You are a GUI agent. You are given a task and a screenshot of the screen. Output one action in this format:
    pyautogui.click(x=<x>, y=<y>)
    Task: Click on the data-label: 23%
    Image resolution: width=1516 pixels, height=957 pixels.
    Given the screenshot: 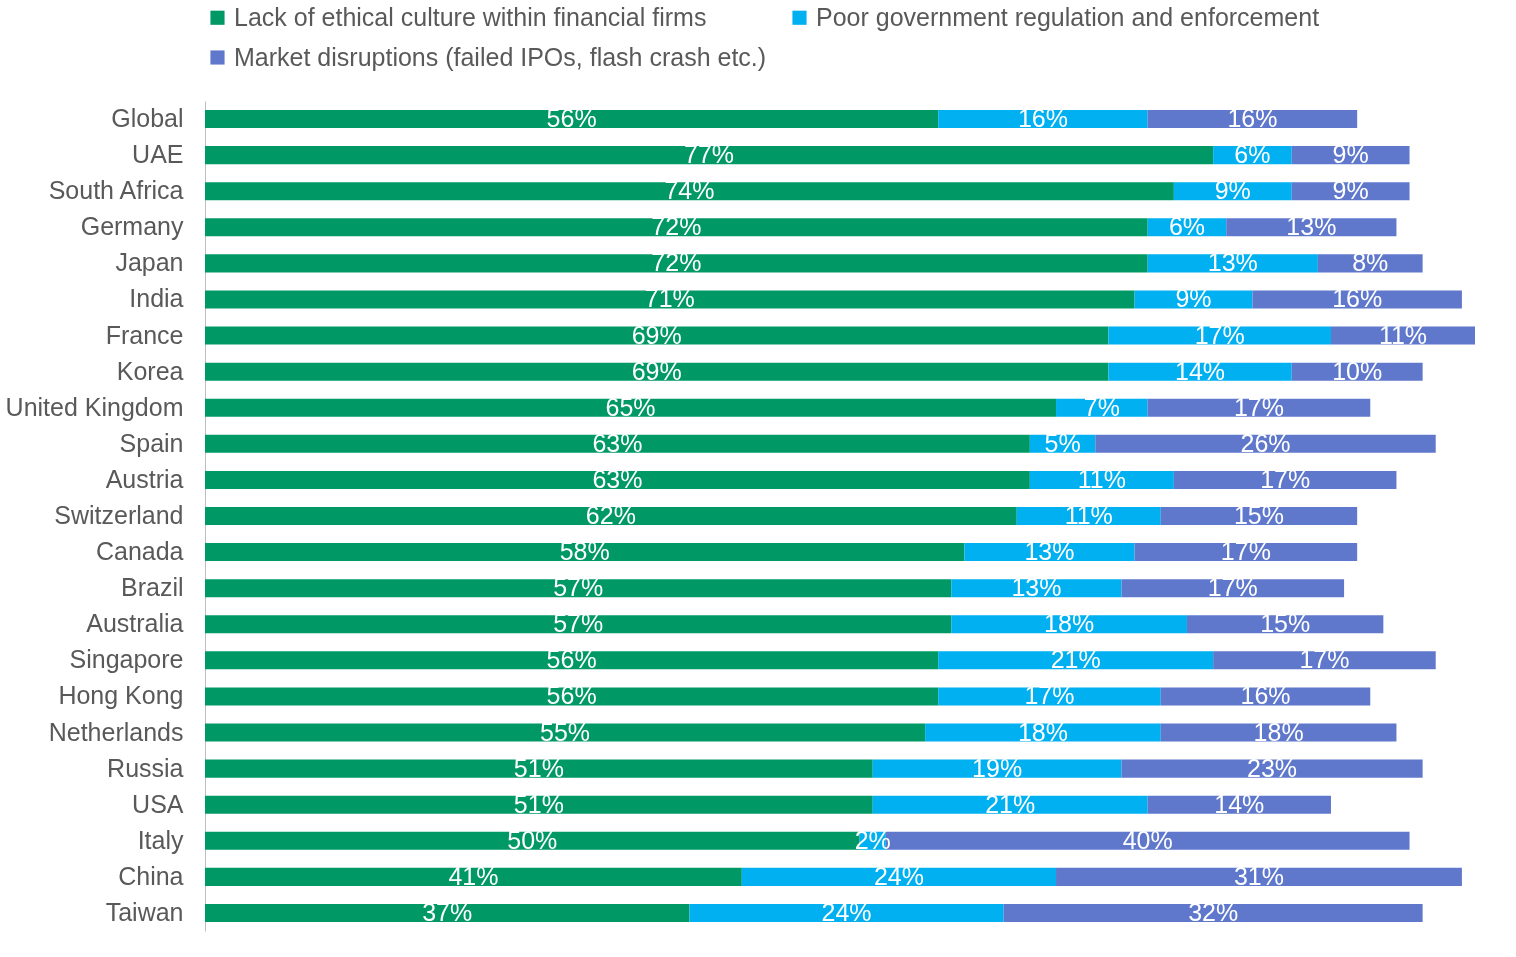 What is the action you would take?
    pyautogui.click(x=1272, y=767)
    